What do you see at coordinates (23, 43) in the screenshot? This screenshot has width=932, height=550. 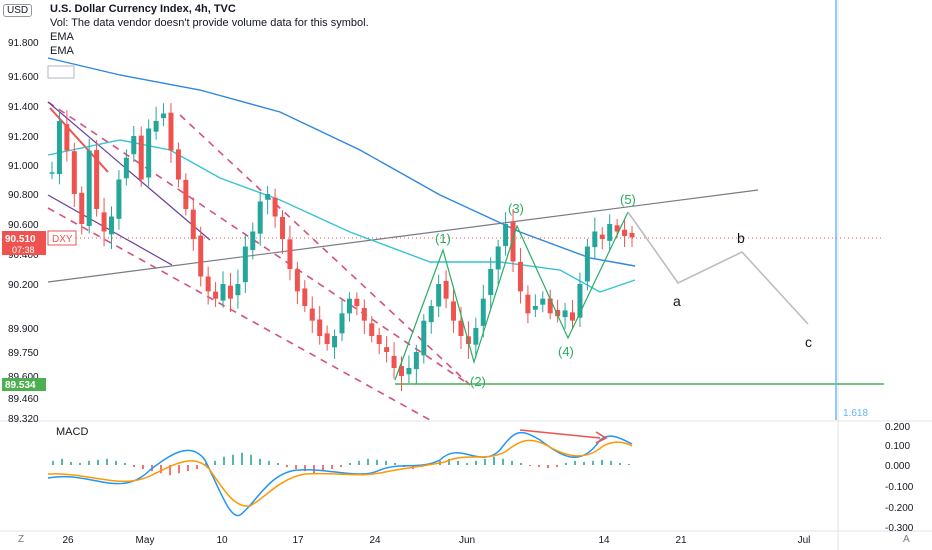 I see `price-tick-0: 91.800` at bounding box center [23, 43].